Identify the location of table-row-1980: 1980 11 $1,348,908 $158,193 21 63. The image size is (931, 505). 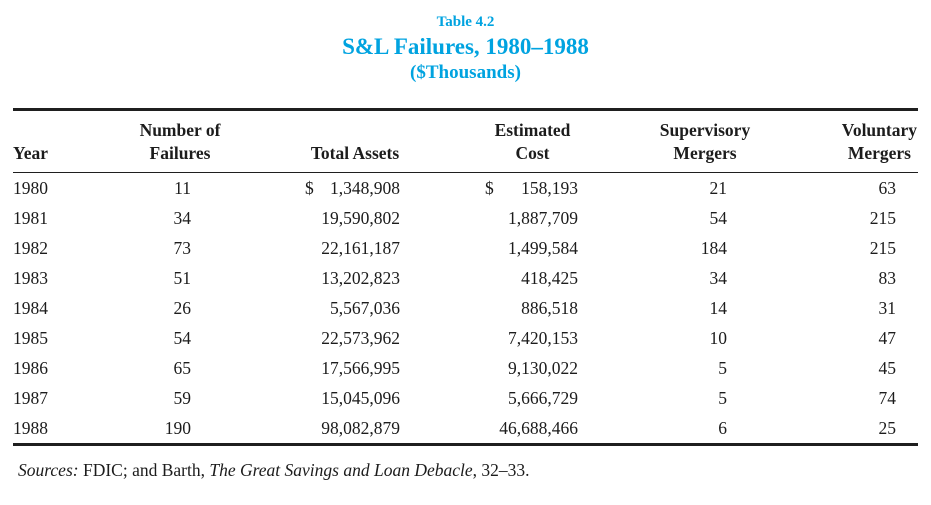
(465, 188).